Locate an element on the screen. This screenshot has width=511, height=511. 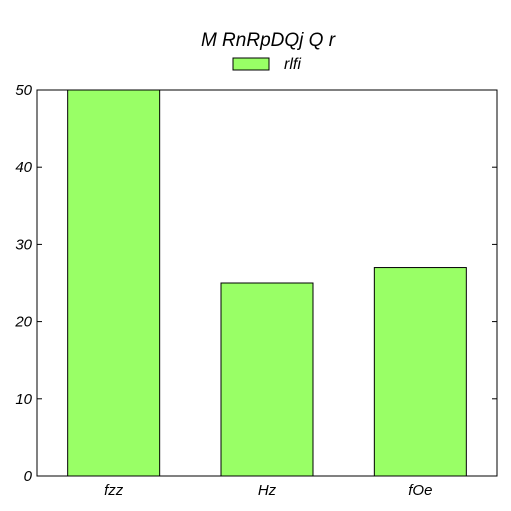
y-tick-label: 30 is located at coordinates (23, 244).